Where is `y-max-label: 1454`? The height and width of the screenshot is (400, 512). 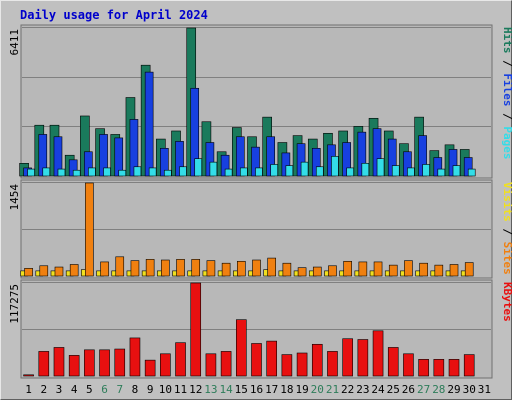
y-max-label: 1454 is located at coordinates (14, 197).